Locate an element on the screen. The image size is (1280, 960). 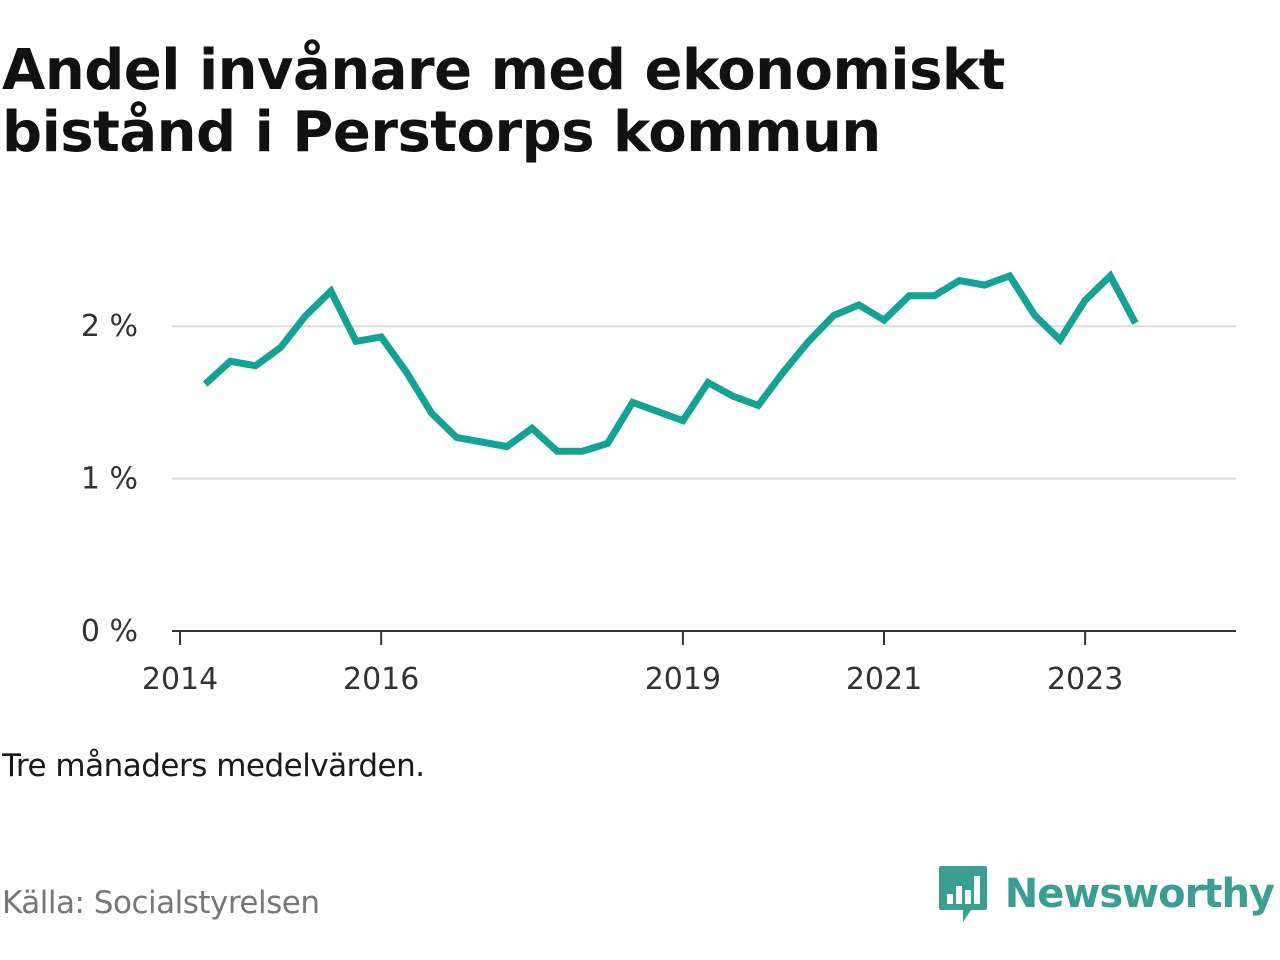
x-axis: 2014 2016 2019 2021 2023 is located at coordinates (689, 663).